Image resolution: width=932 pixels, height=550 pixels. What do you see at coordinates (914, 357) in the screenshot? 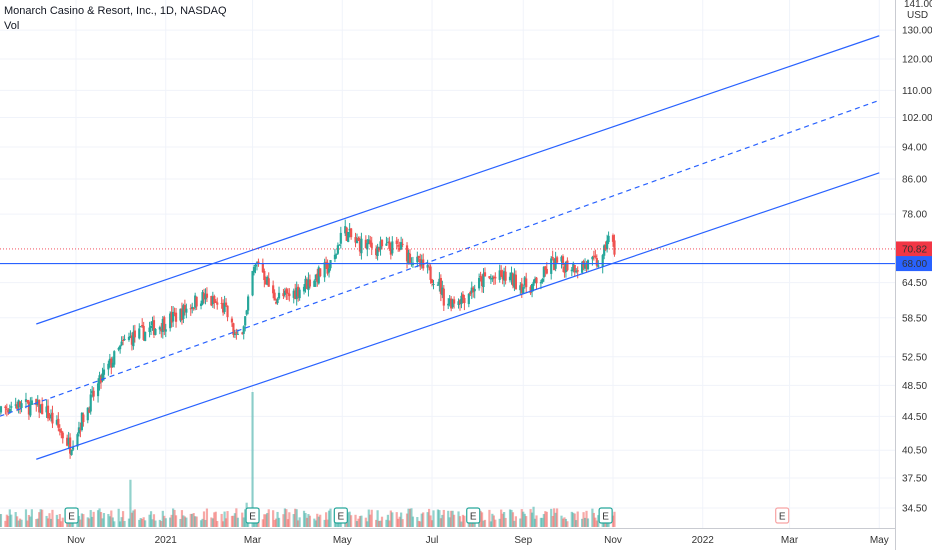
I see `price-tick-label: 52.50` at bounding box center [914, 357].